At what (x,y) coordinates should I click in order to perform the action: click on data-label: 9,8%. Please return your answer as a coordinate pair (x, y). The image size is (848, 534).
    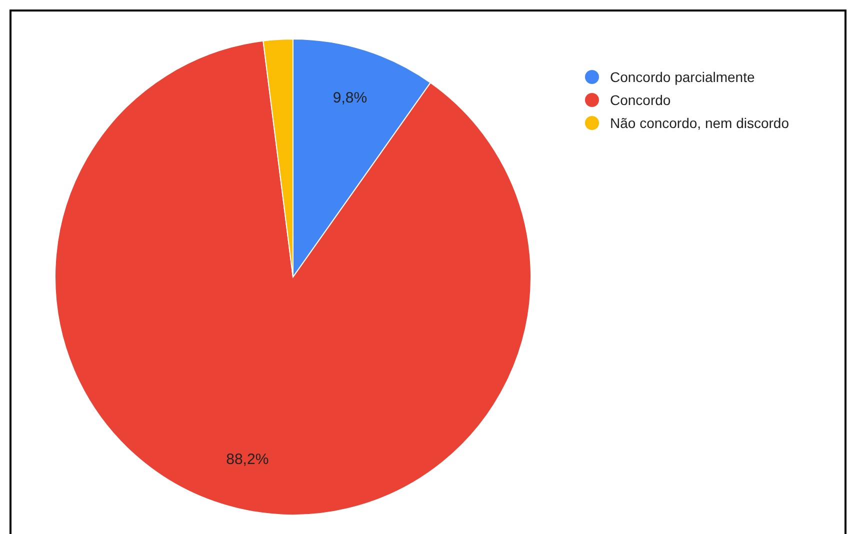
    Looking at the image, I should click on (350, 97).